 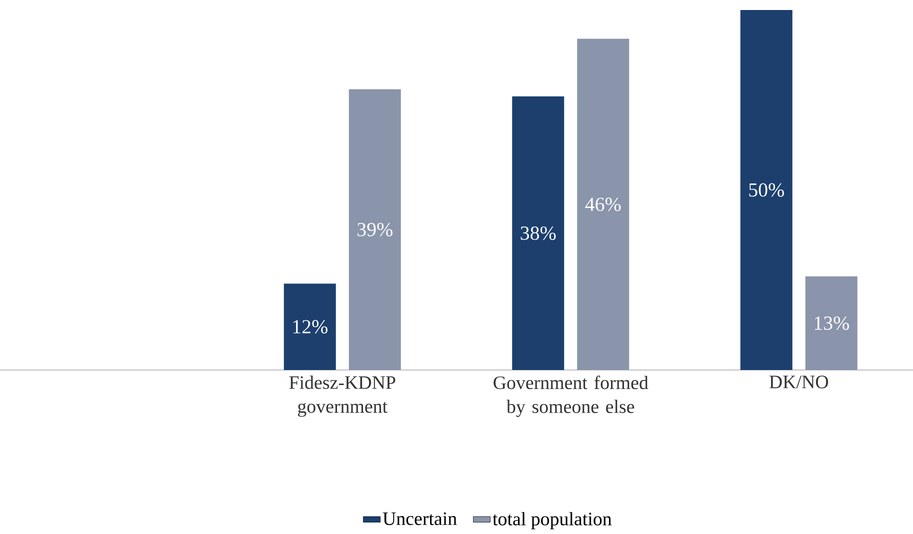 I want to click on legend-label: Uncertain, so click(x=419, y=519).